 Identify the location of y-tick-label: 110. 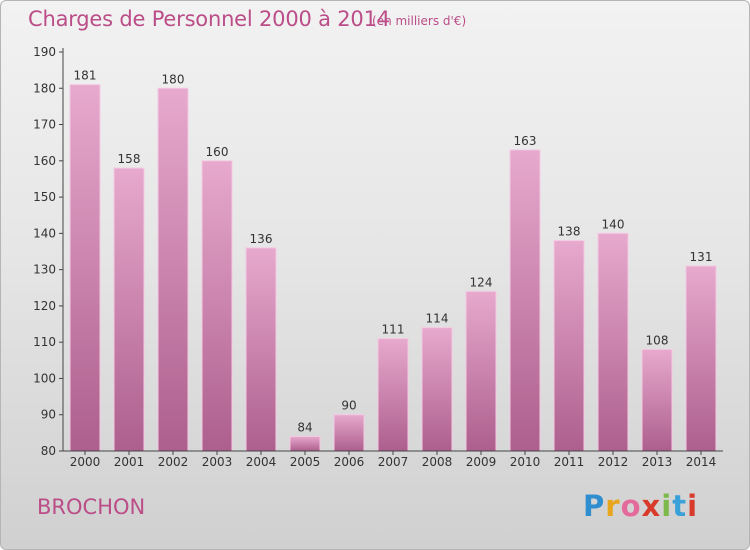
(44, 342).